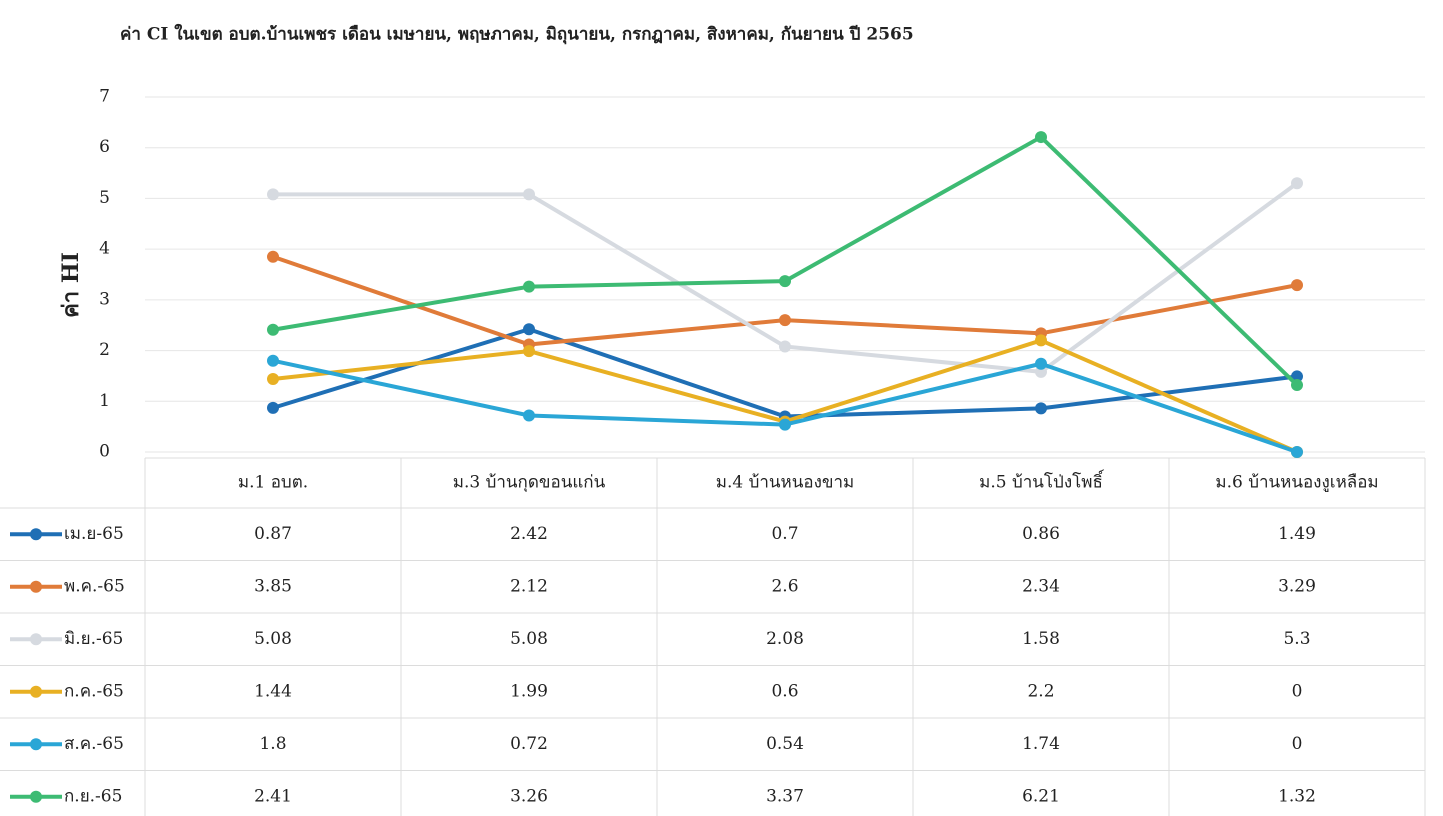  Describe the element at coordinates (1041, 796) in the screenshot. I see `table-value: 6.21` at that location.